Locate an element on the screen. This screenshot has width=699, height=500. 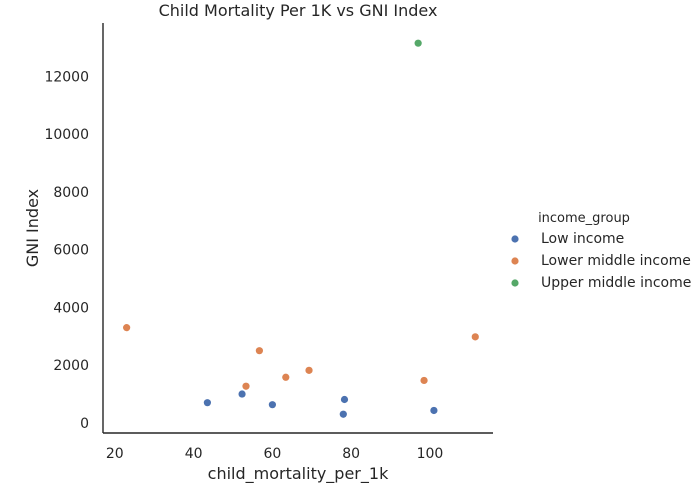
x-tick-label: 40 is located at coordinates (194, 454).